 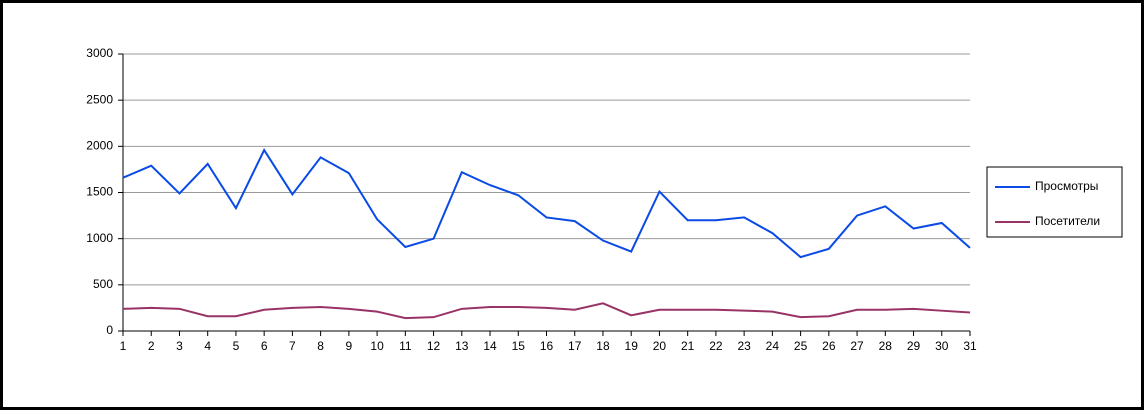 I want to click on series-line, so click(x=546, y=311).